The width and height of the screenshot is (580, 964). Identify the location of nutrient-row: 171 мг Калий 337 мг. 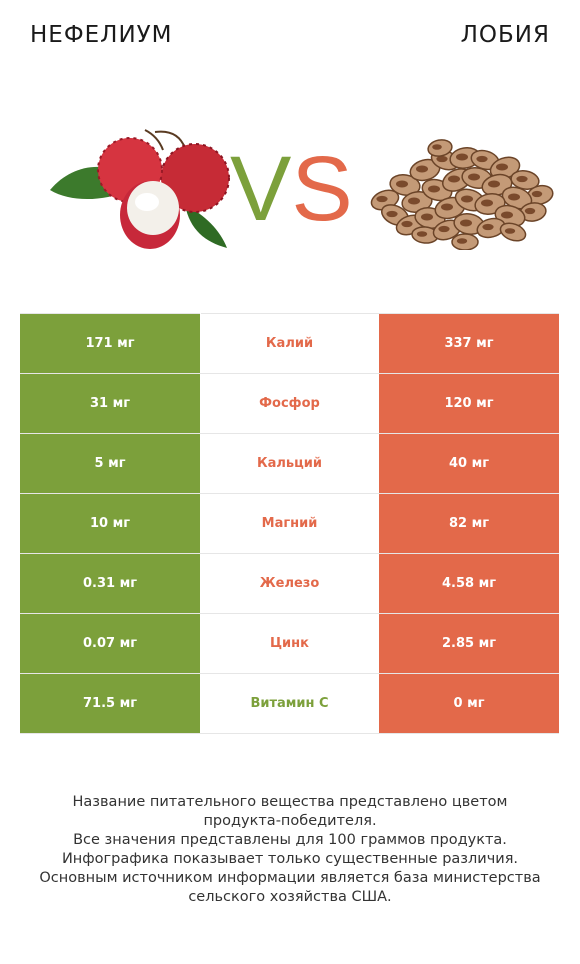
(289, 343).